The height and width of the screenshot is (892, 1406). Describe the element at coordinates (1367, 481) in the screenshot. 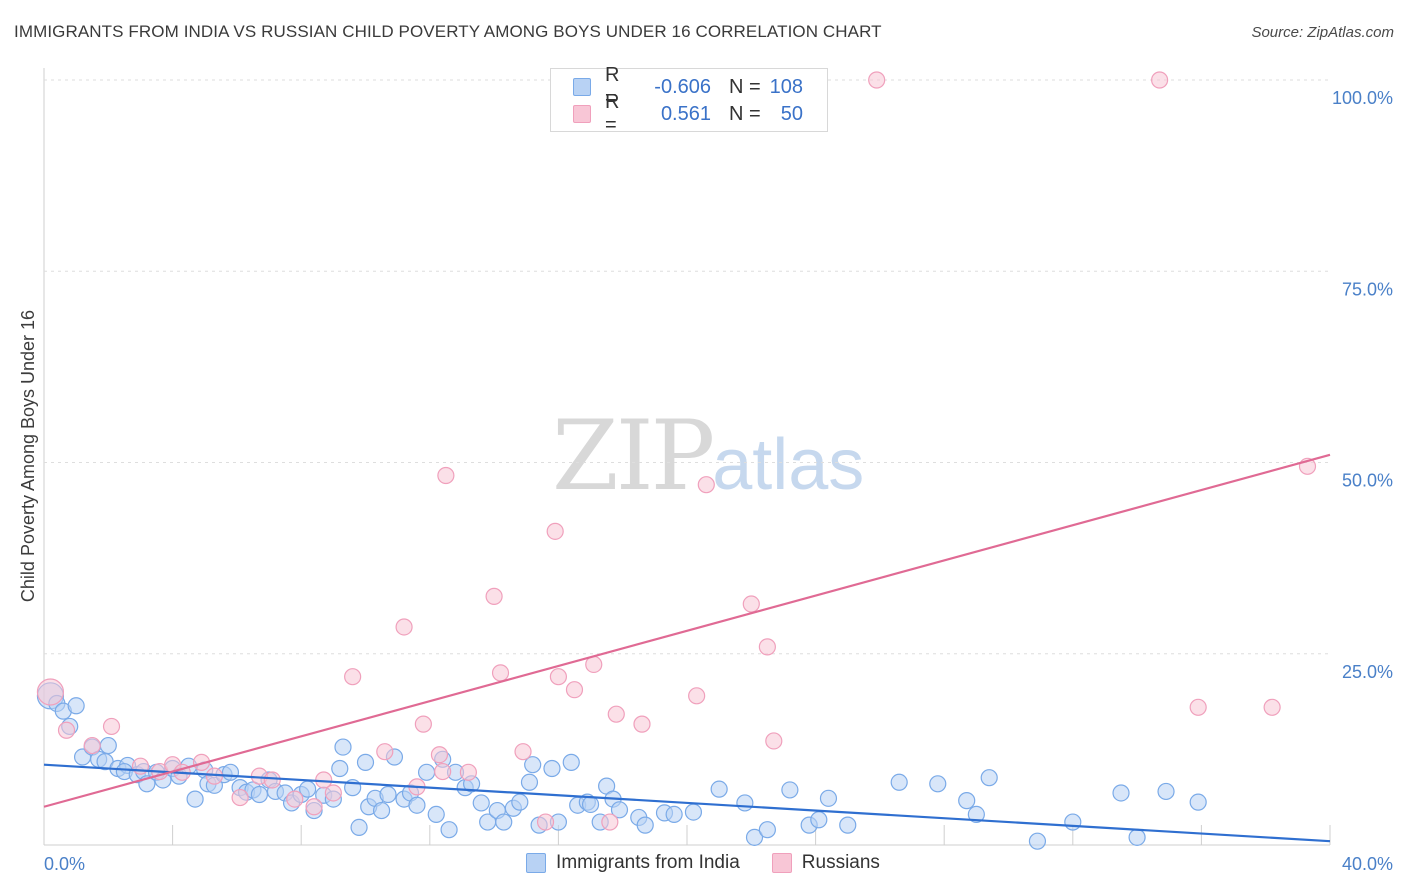

I see `y-tick-label: 50.0%` at that location.